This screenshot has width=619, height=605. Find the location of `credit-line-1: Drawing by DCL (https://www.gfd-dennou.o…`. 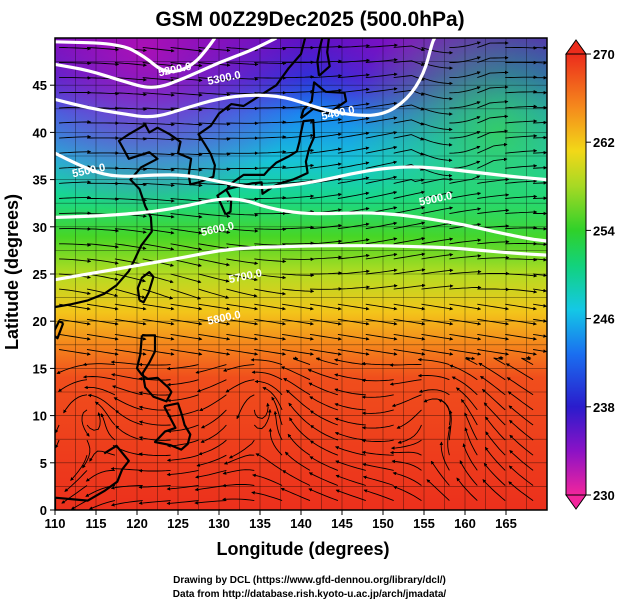

credit-line-1: Drawing by DCL (https://www.gfd-dennou.o… is located at coordinates (309, 580).